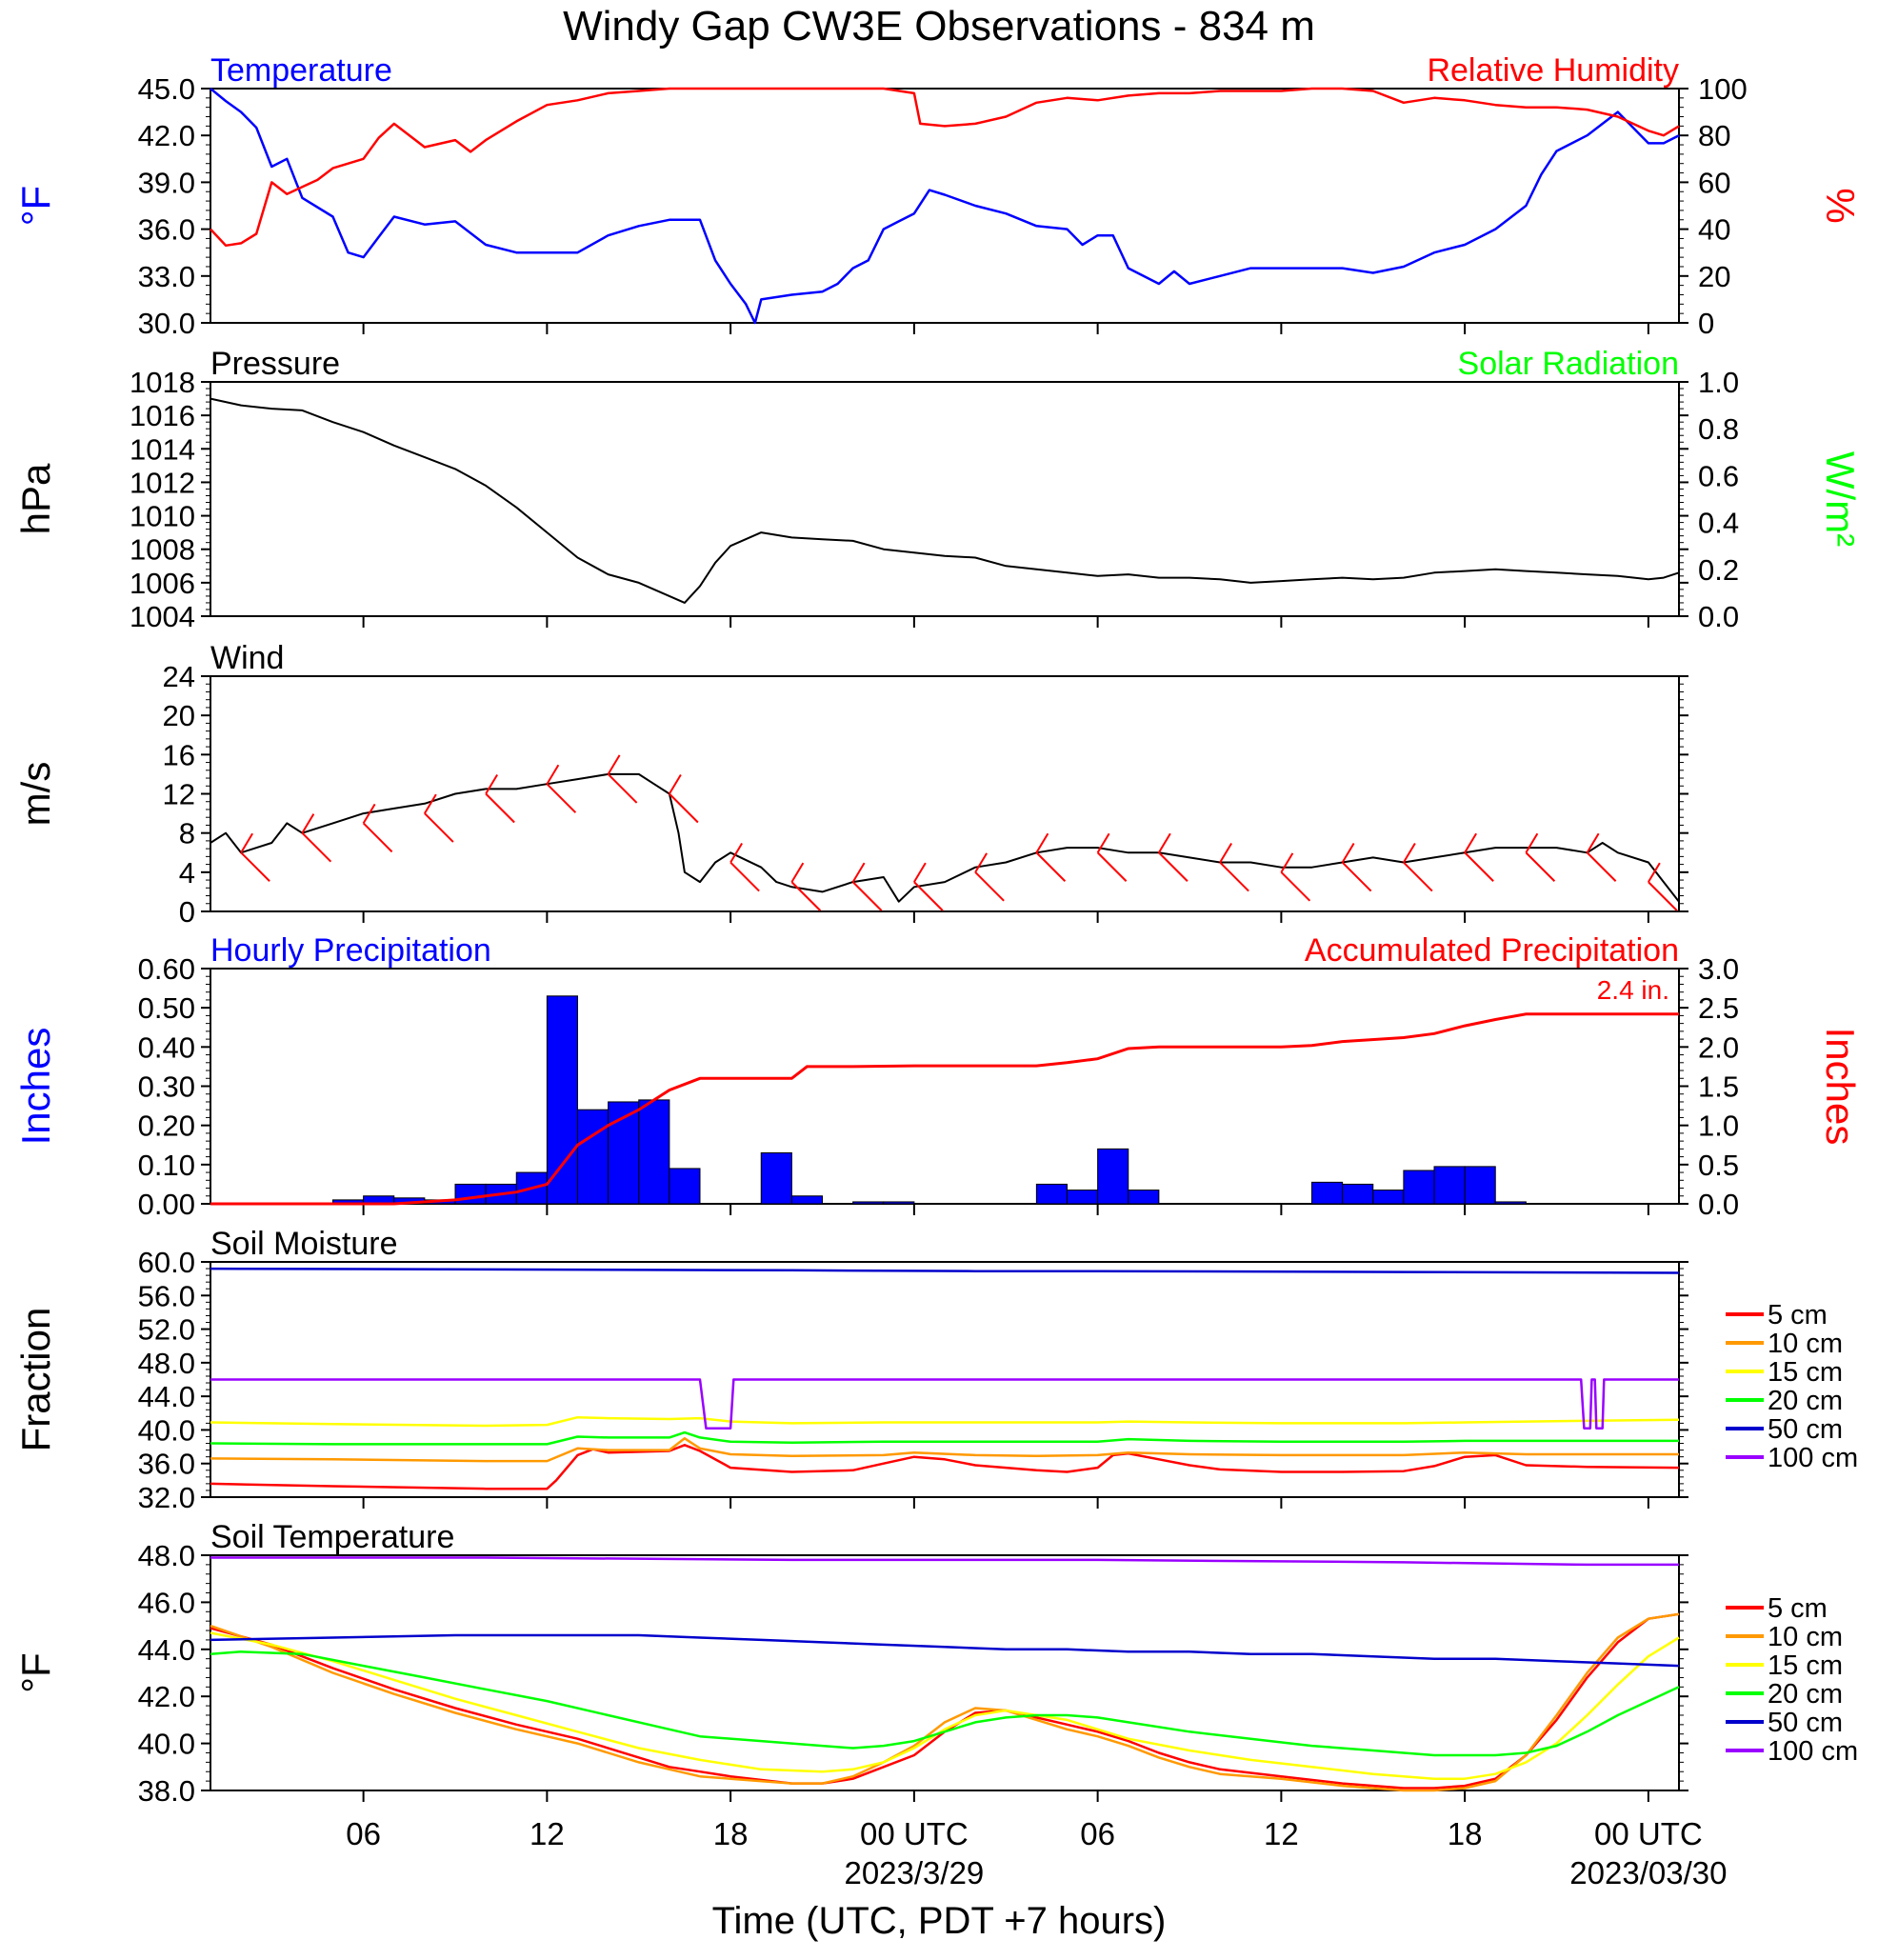  What do you see at coordinates (1813, 1458) in the screenshot?
I see `soil-moisture-legend-label: 100 cm` at bounding box center [1813, 1458].